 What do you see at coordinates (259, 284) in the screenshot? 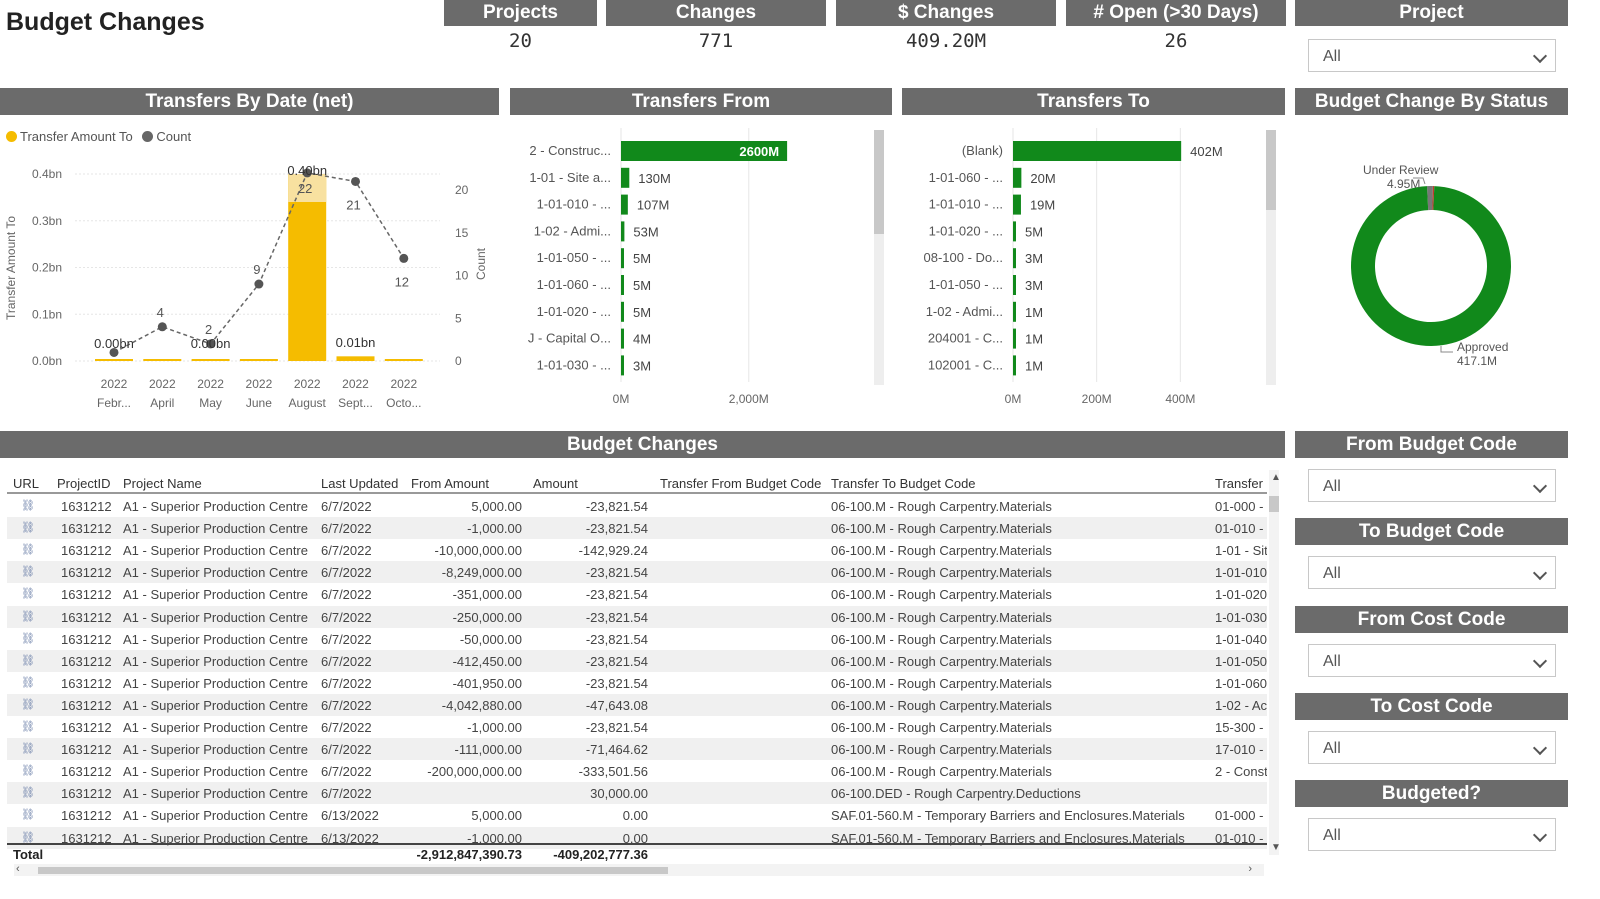
I see `count-point` at bounding box center [259, 284].